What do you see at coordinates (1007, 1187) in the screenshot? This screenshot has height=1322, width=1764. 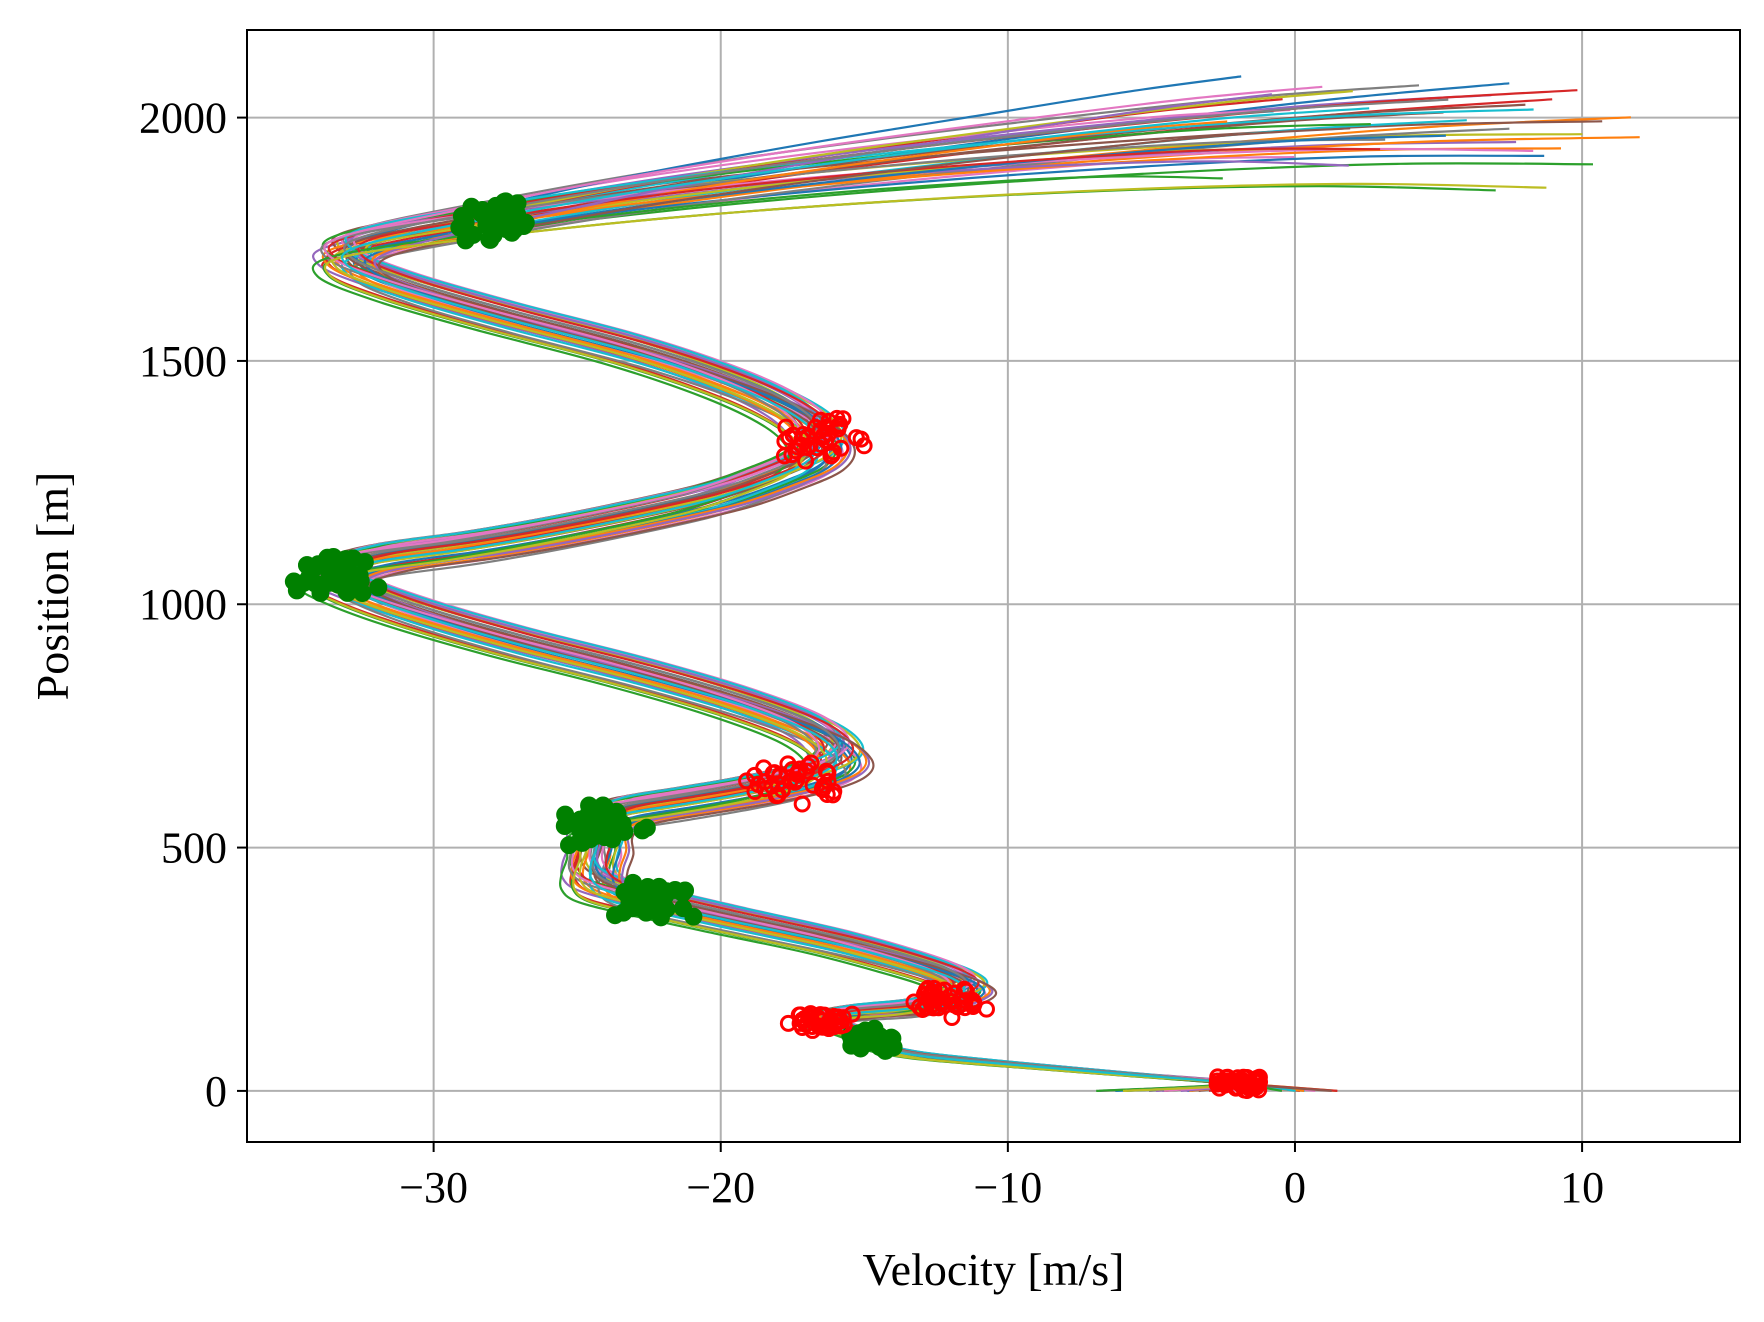 I see `x-tick-label-2: −10` at bounding box center [1007, 1187].